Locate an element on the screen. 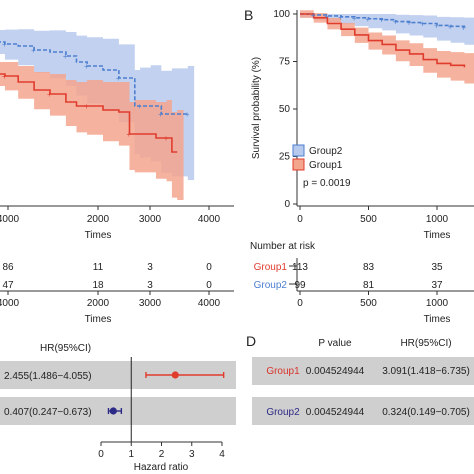 The width and height of the screenshot is (474, 474). panel-a-risk-tick-label: 3000 is located at coordinates (150, 303).